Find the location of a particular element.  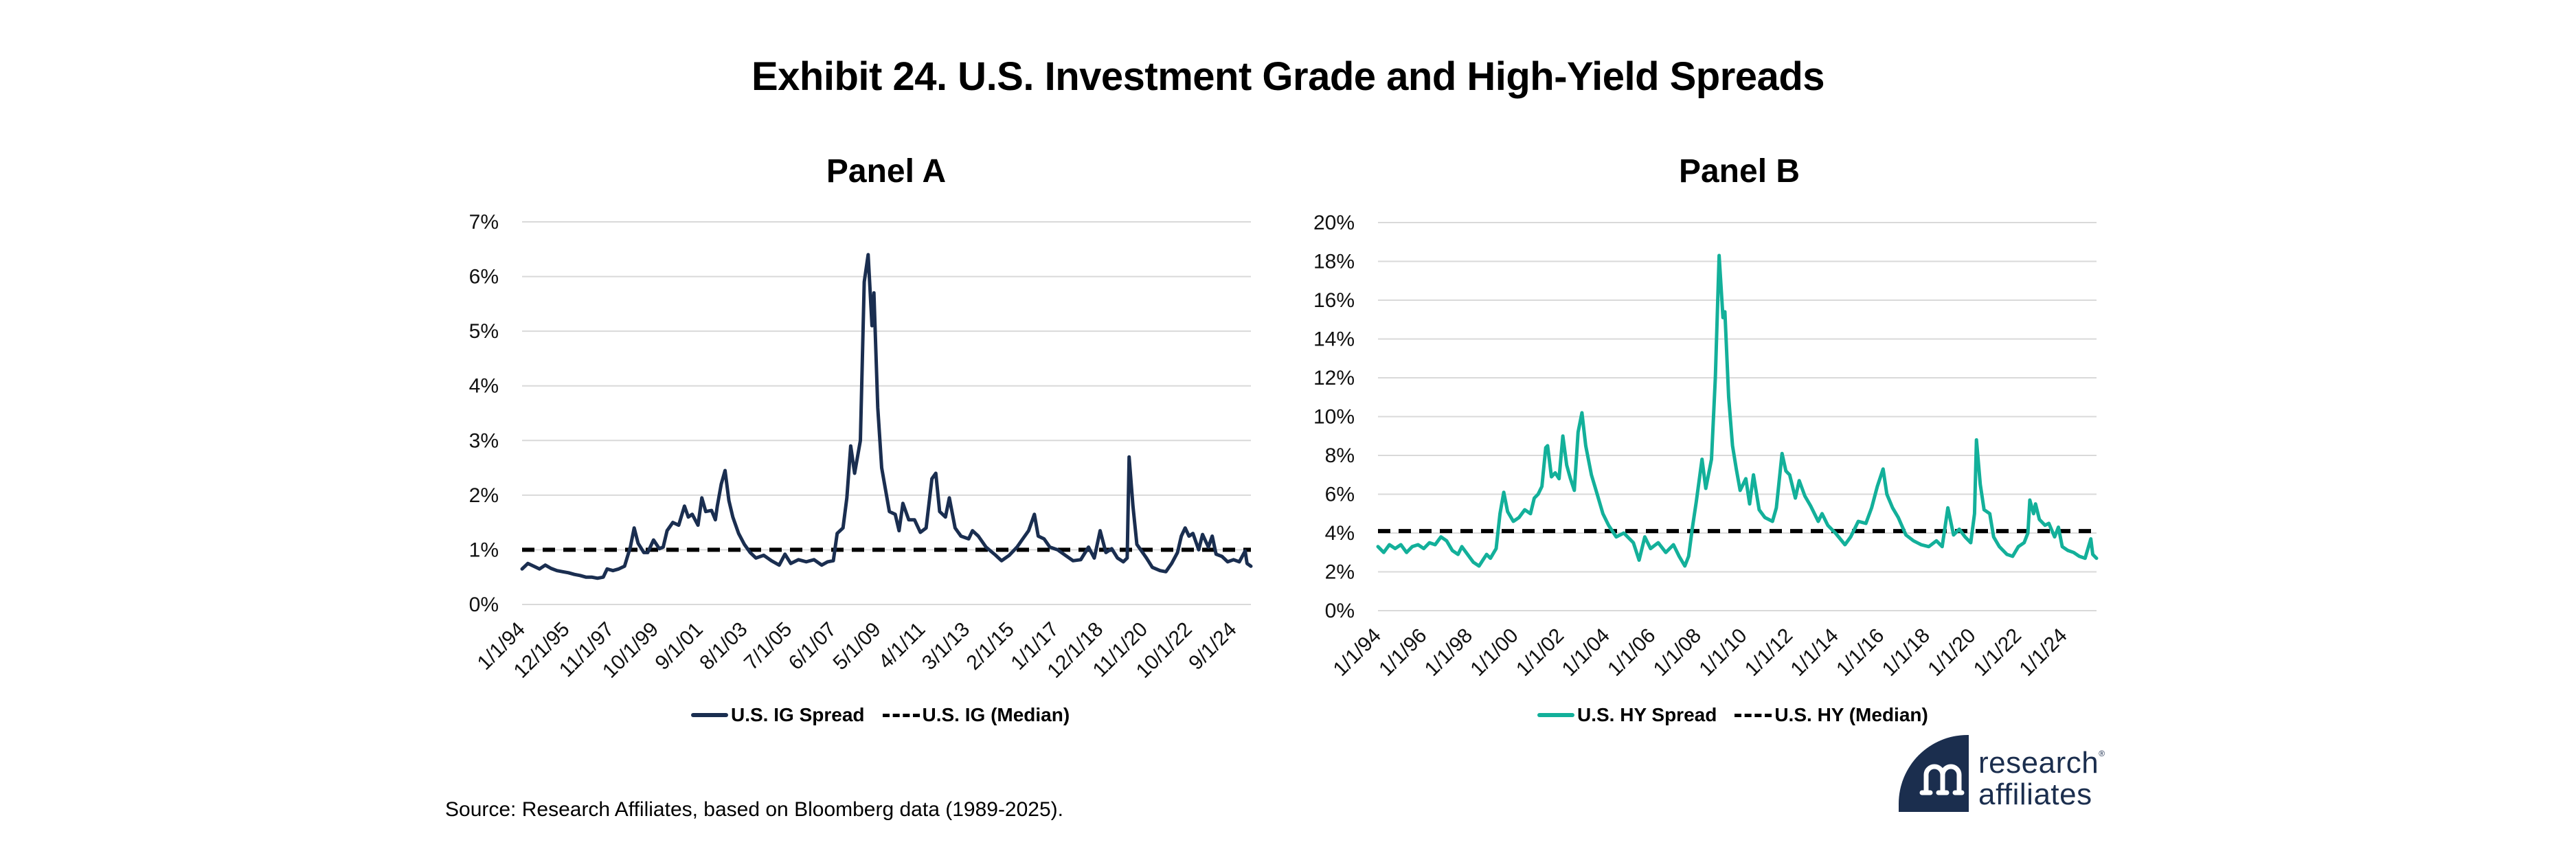

legend-swatch-ig-spread is located at coordinates (709, 715).